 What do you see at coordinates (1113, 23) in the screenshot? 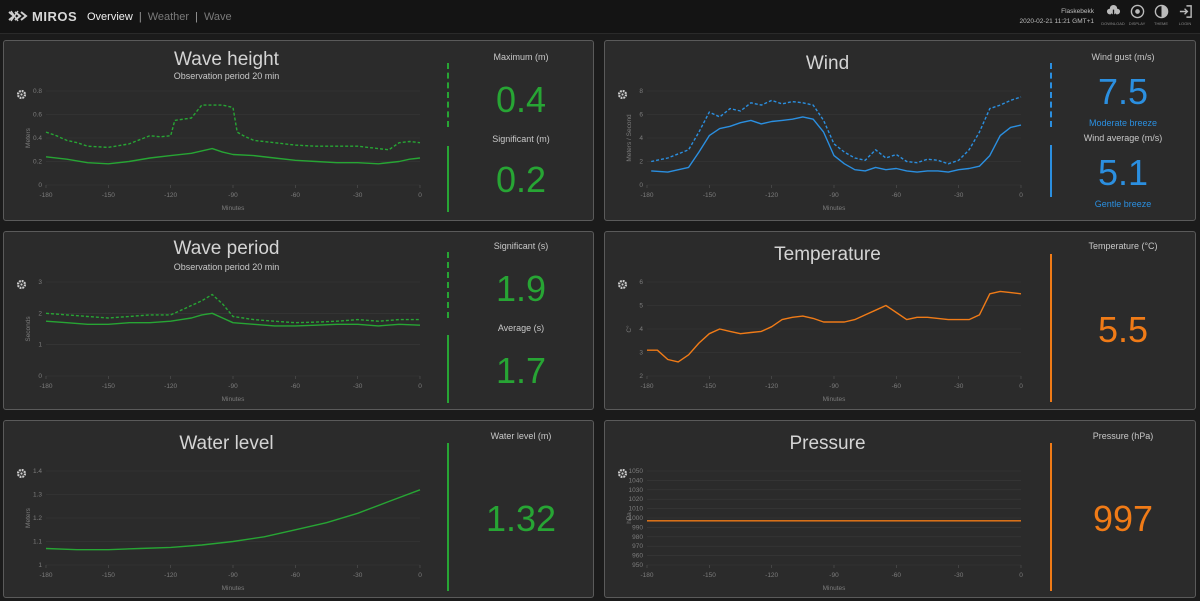
I see `download-label: DOWNLOAD` at bounding box center [1113, 23].